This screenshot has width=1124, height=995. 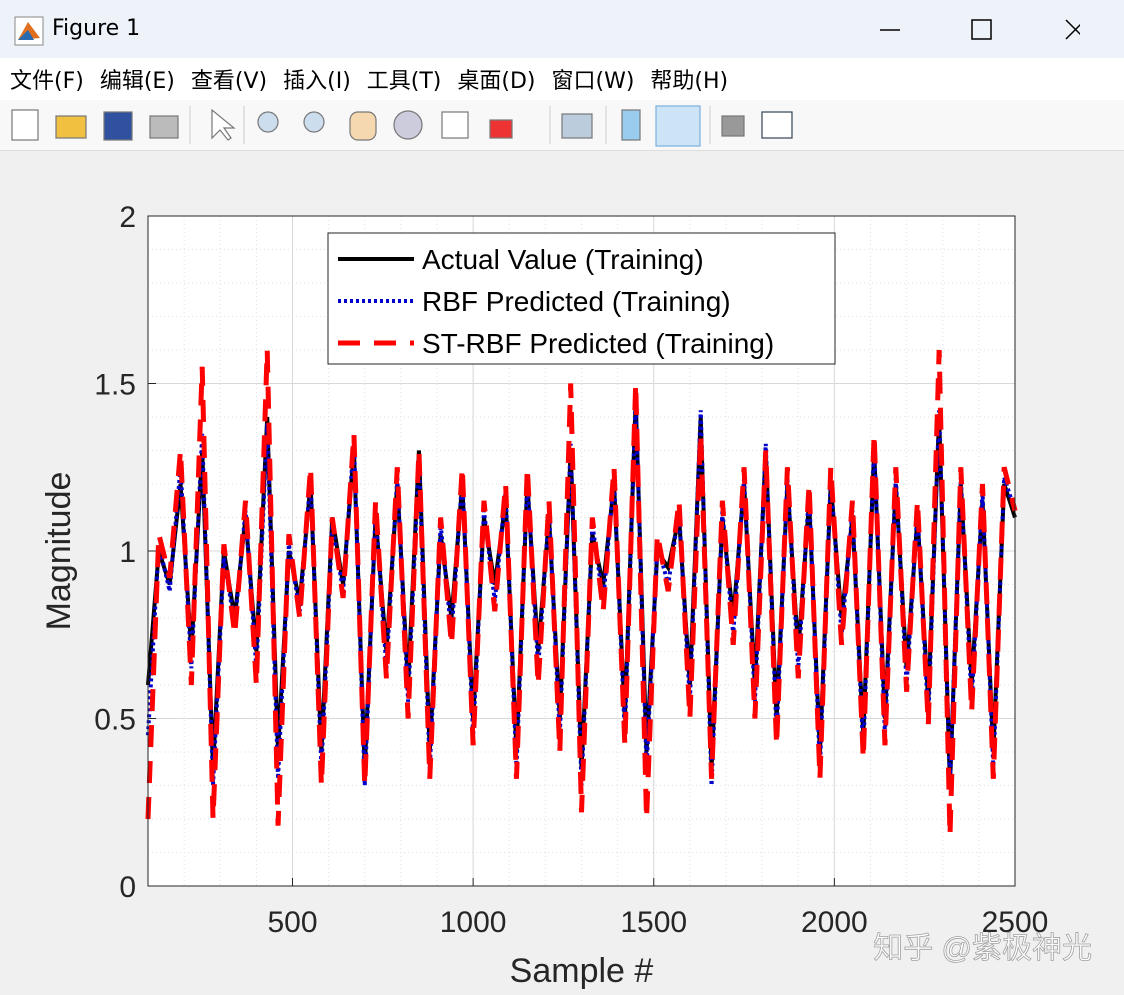 What do you see at coordinates (598, 343) in the screenshot?
I see `legend-label: ST-RBF Predicted (Training)` at bounding box center [598, 343].